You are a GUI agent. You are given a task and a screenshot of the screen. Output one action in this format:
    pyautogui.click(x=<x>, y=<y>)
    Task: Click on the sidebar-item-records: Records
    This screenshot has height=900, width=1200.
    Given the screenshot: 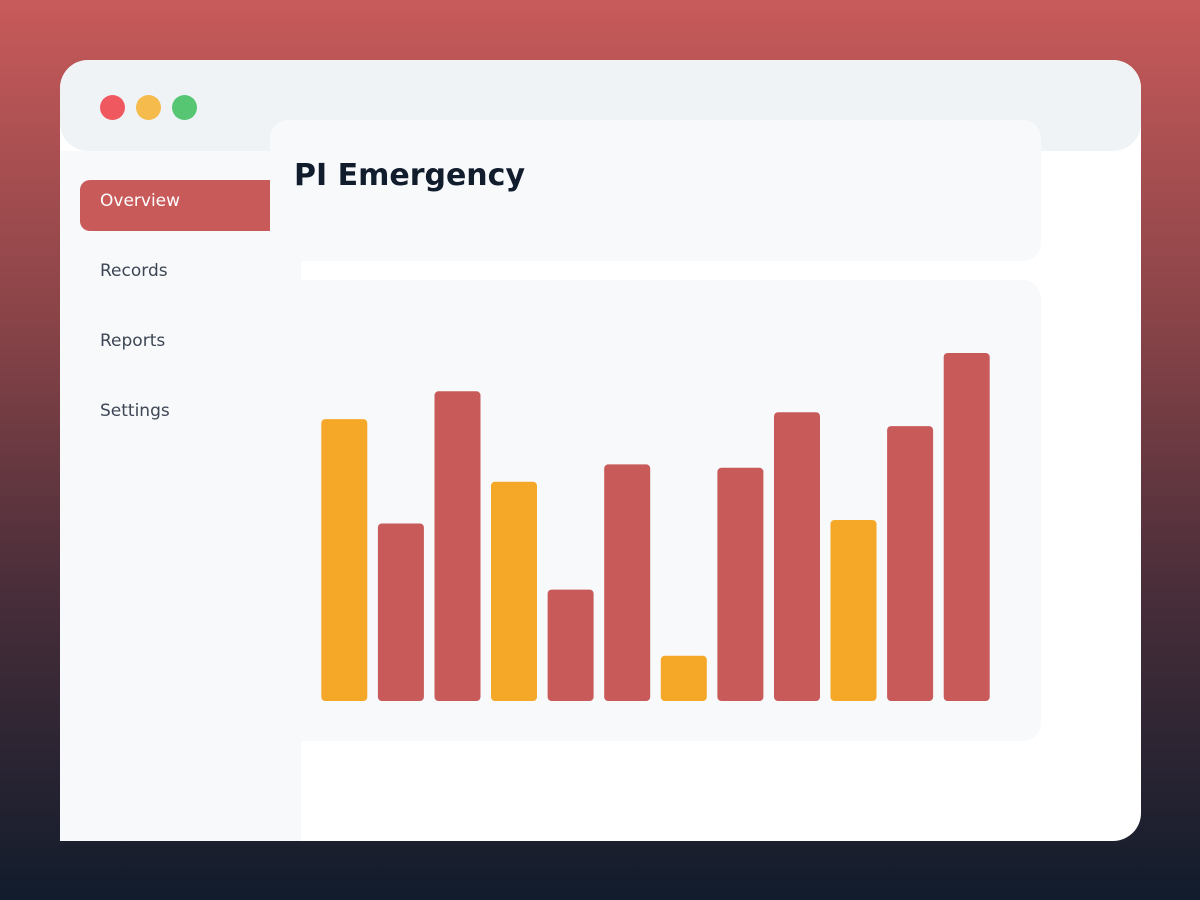 What is the action you would take?
    pyautogui.click(x=134, y=271)
    